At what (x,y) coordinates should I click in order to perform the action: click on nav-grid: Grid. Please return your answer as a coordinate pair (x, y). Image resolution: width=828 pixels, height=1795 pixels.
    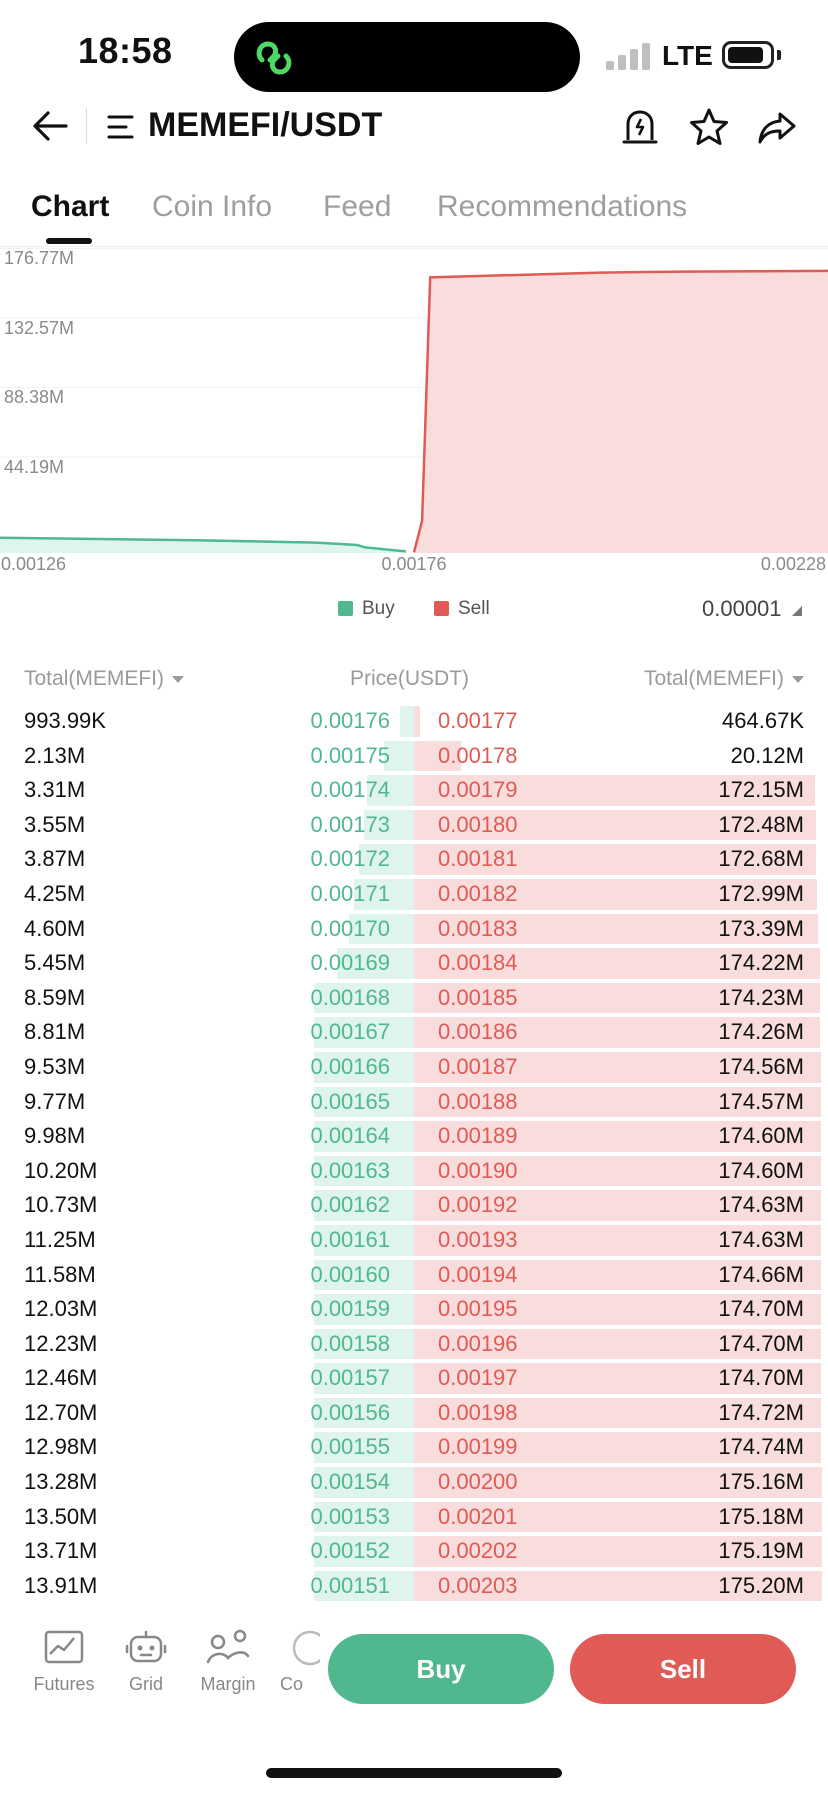
    Looking at the image, I should click on (146, 1661).